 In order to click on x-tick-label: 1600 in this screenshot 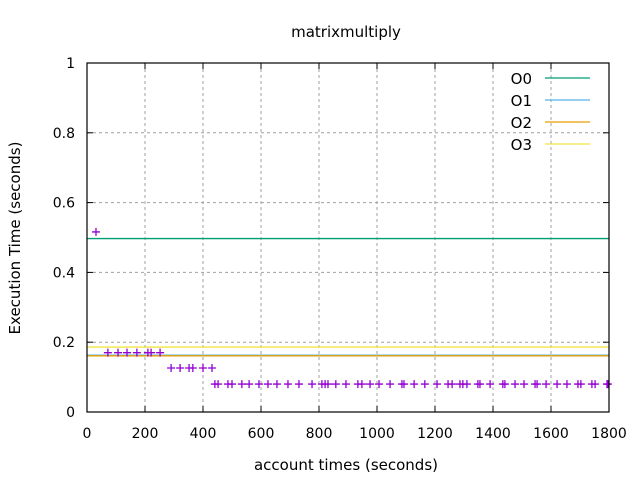, I will do `click(551, 434)`.